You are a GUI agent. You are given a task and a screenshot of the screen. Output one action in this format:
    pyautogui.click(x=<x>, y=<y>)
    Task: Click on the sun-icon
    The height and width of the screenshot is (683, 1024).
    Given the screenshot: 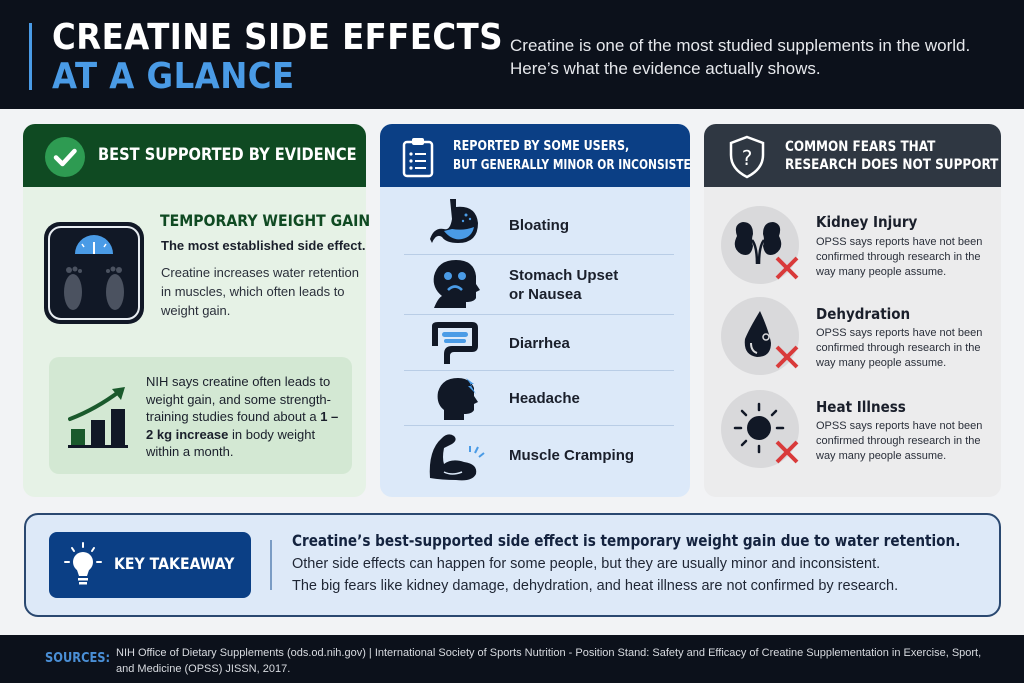 What is the action you would take?
    pyautogui.click(x=760, y=429)
    